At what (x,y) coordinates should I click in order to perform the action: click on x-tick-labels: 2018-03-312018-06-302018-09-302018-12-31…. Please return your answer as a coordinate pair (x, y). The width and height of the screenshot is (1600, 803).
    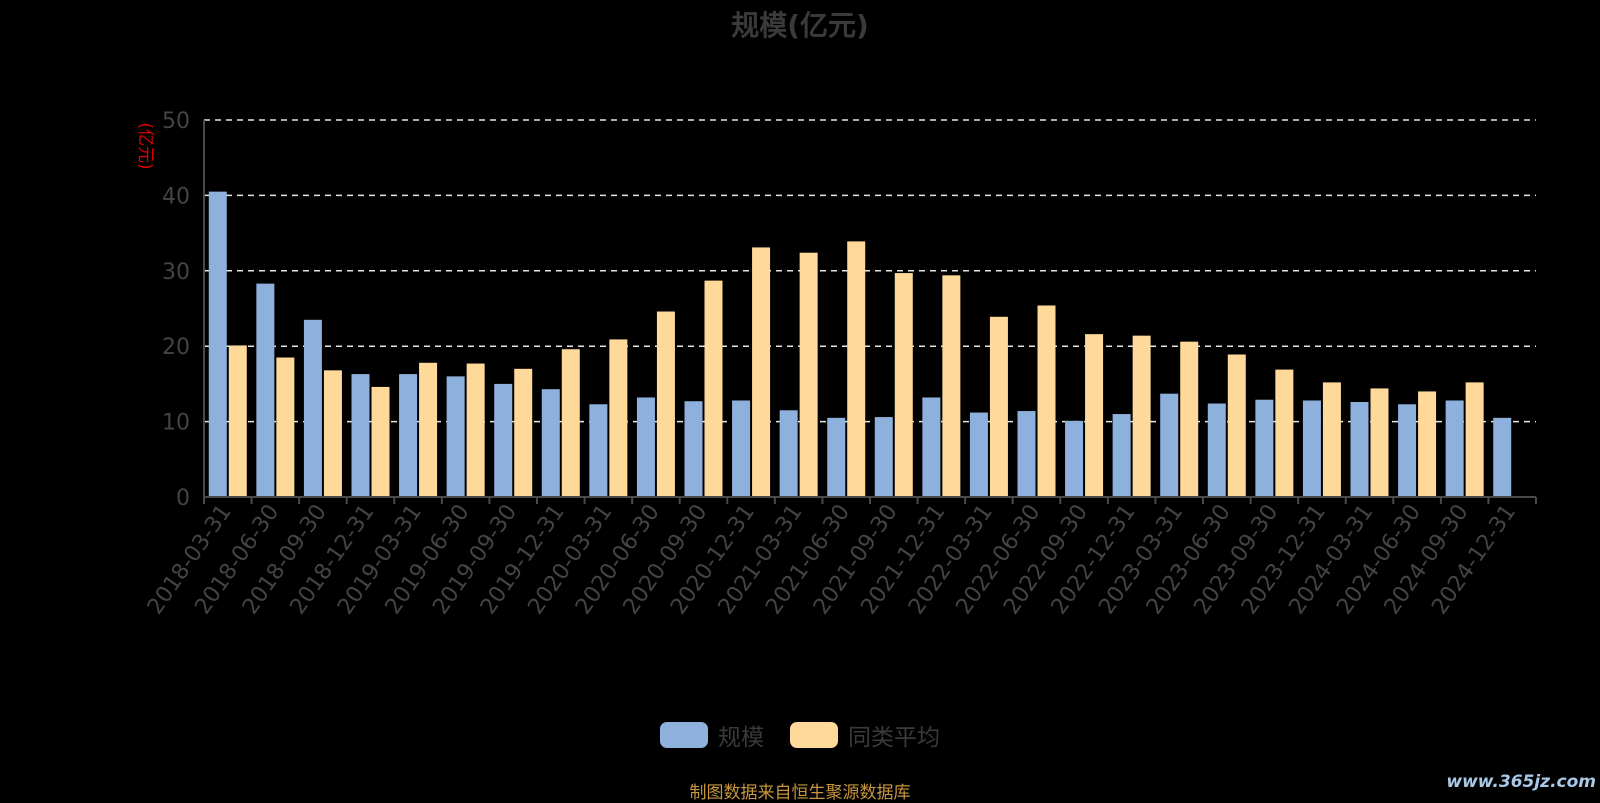
    Looking at the image, I should click on (832, 559).